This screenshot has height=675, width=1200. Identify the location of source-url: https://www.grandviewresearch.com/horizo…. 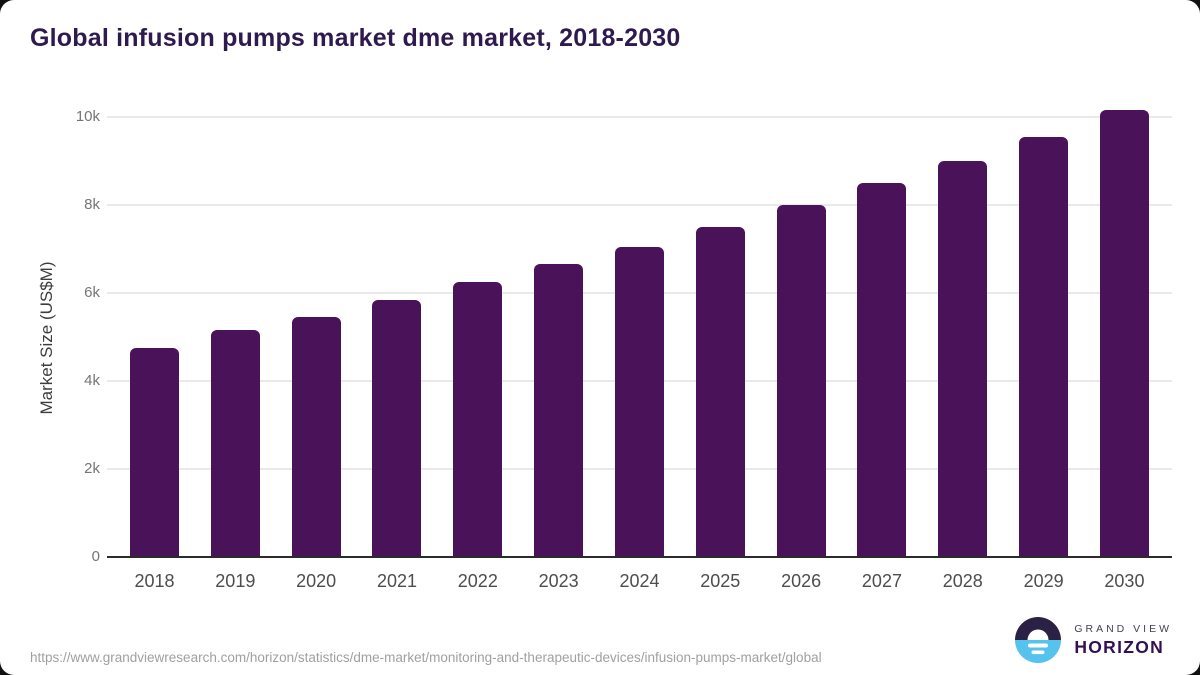
(426, 658).